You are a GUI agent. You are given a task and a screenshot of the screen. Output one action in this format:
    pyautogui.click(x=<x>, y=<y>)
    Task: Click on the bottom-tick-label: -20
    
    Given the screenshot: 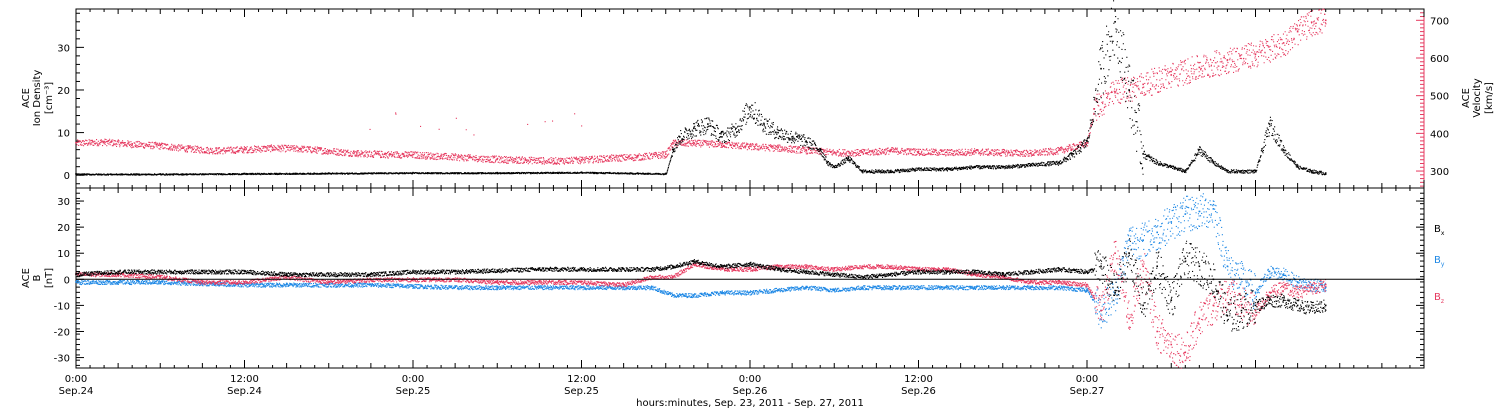 What is the action you would take?
    pyautogui.click(x=62, y=332)
    